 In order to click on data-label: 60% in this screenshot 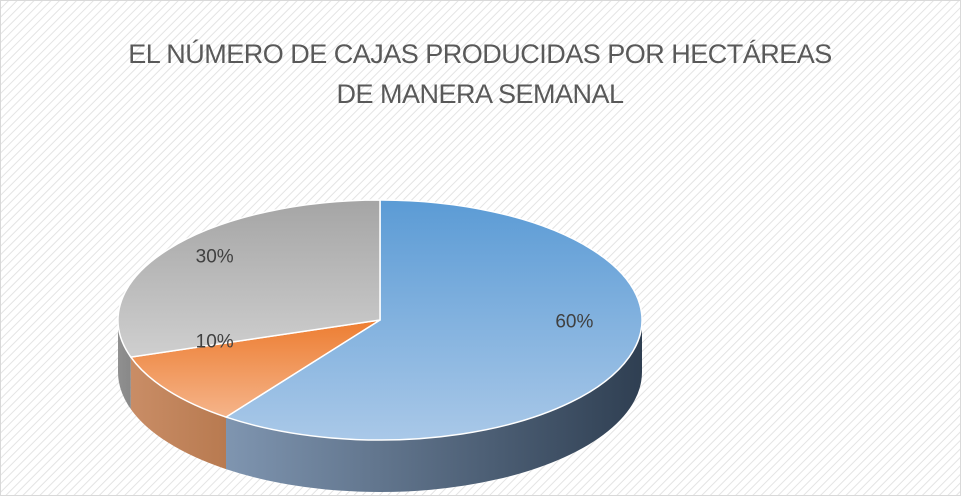, I will do `click(574, 321)`.